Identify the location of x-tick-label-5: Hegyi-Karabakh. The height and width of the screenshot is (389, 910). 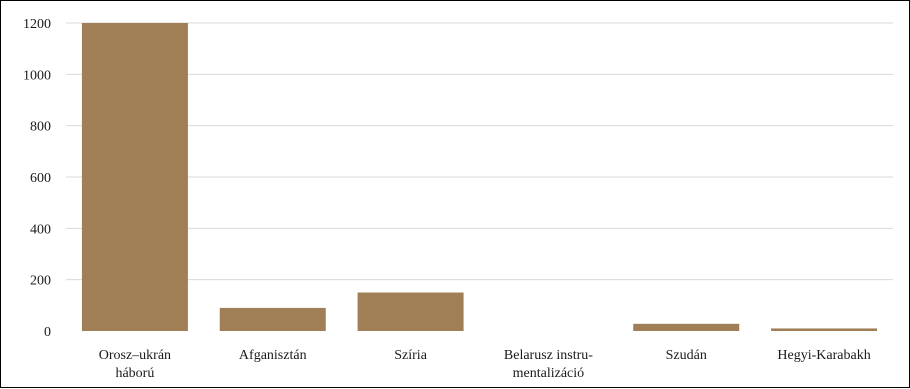
(823, 355).